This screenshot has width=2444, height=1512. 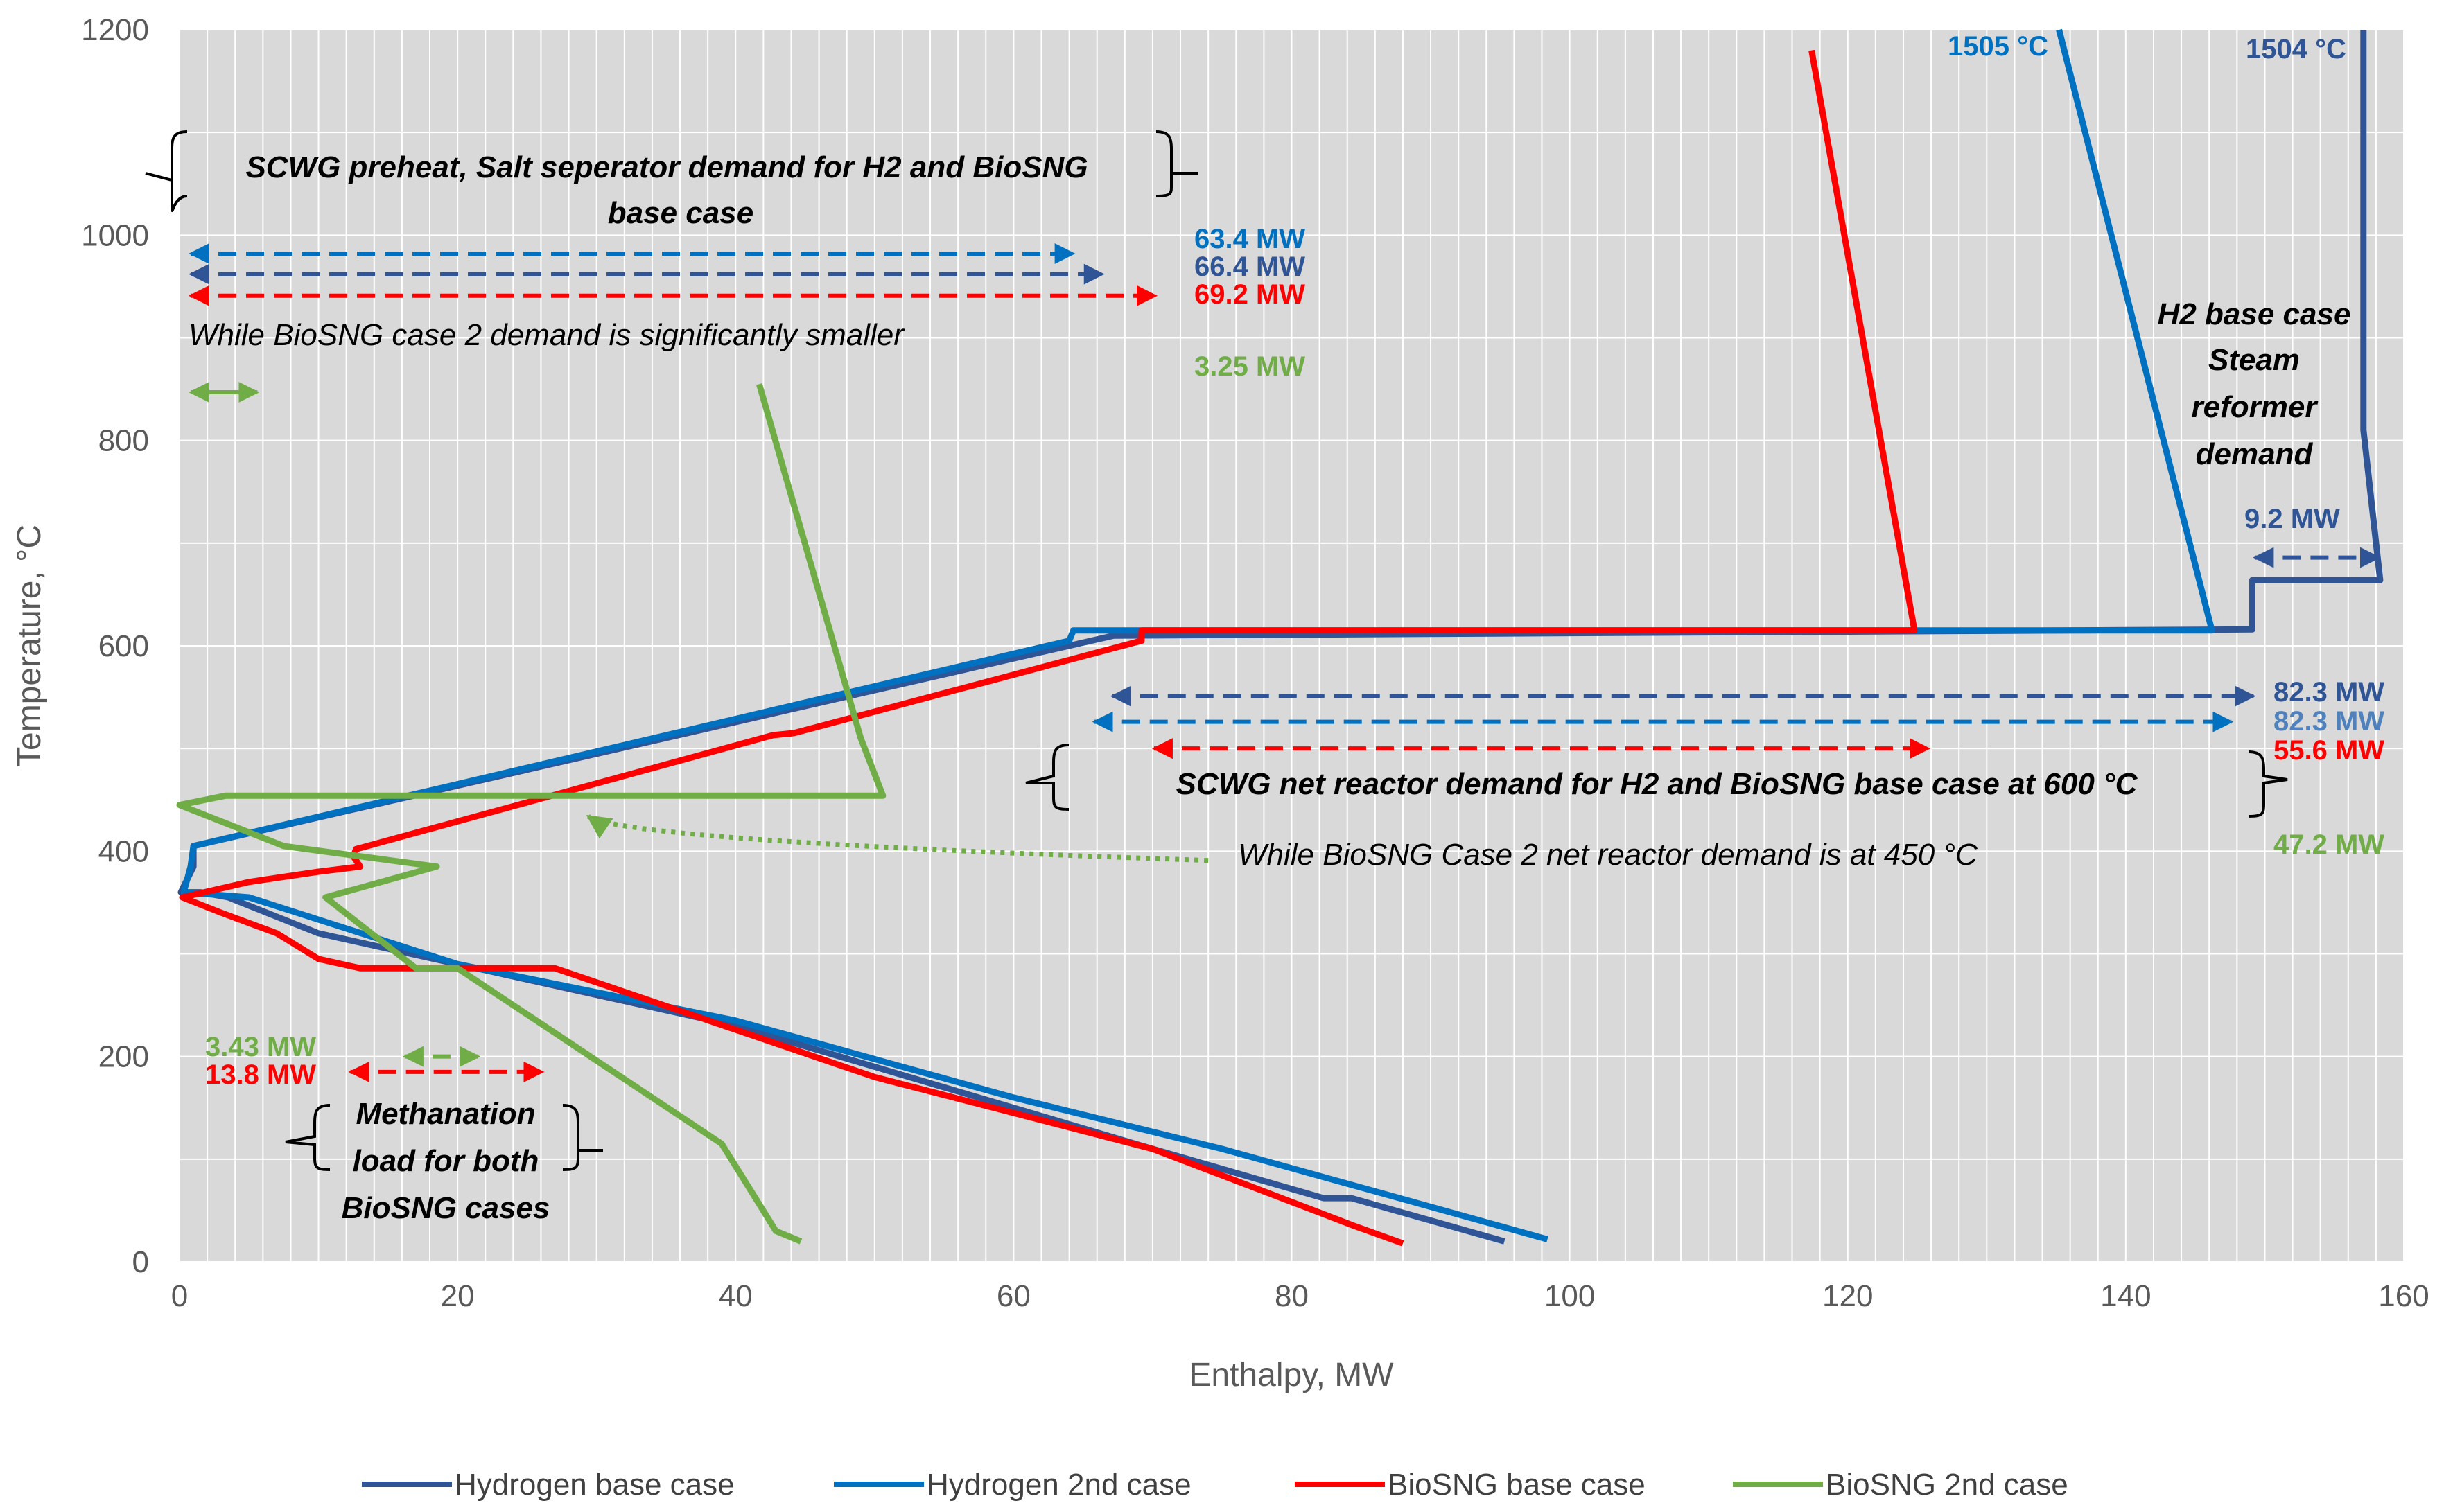 I want to click on legend-item-hydrogen-base: Hydrogen base case, so click(x=548, y=1485).